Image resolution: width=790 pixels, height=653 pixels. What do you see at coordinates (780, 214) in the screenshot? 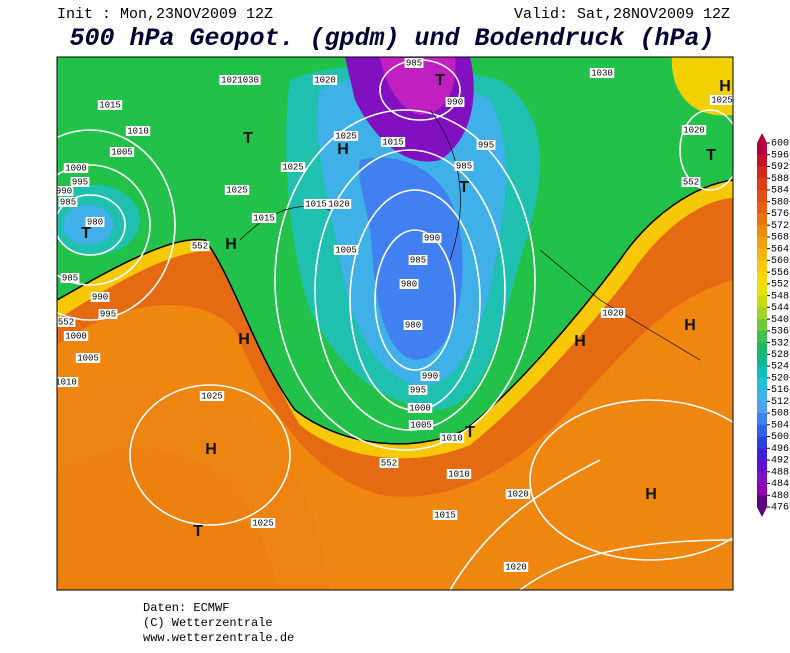
I see `colorbar-label: 576` at bounding box center [780, 214].